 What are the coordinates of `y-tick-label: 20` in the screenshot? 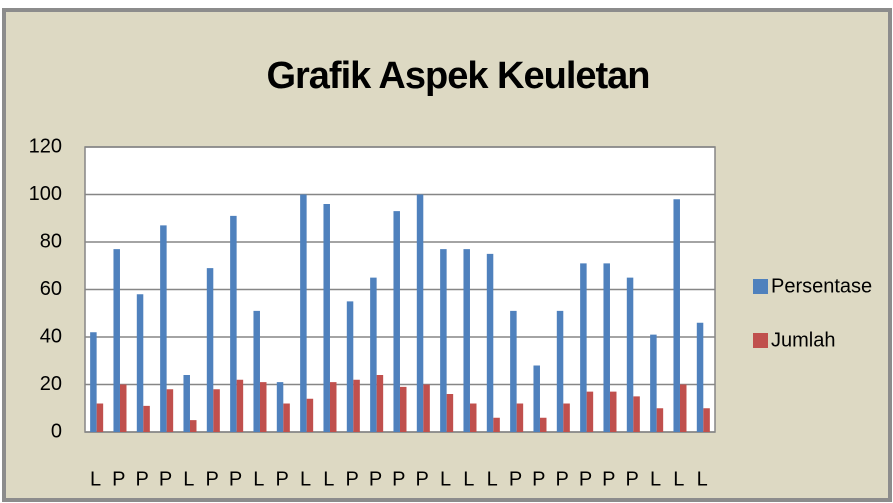 It's located at (51, 384).